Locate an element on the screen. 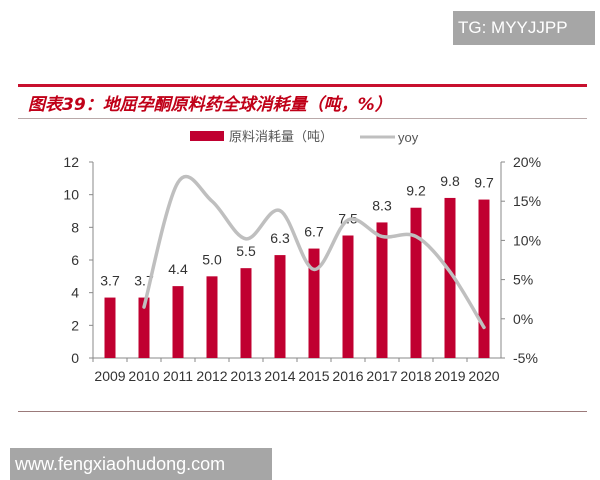 The height and width of the screenshot is (480, 600). right-tick-label: 5% is located at coordinates (523, 280).